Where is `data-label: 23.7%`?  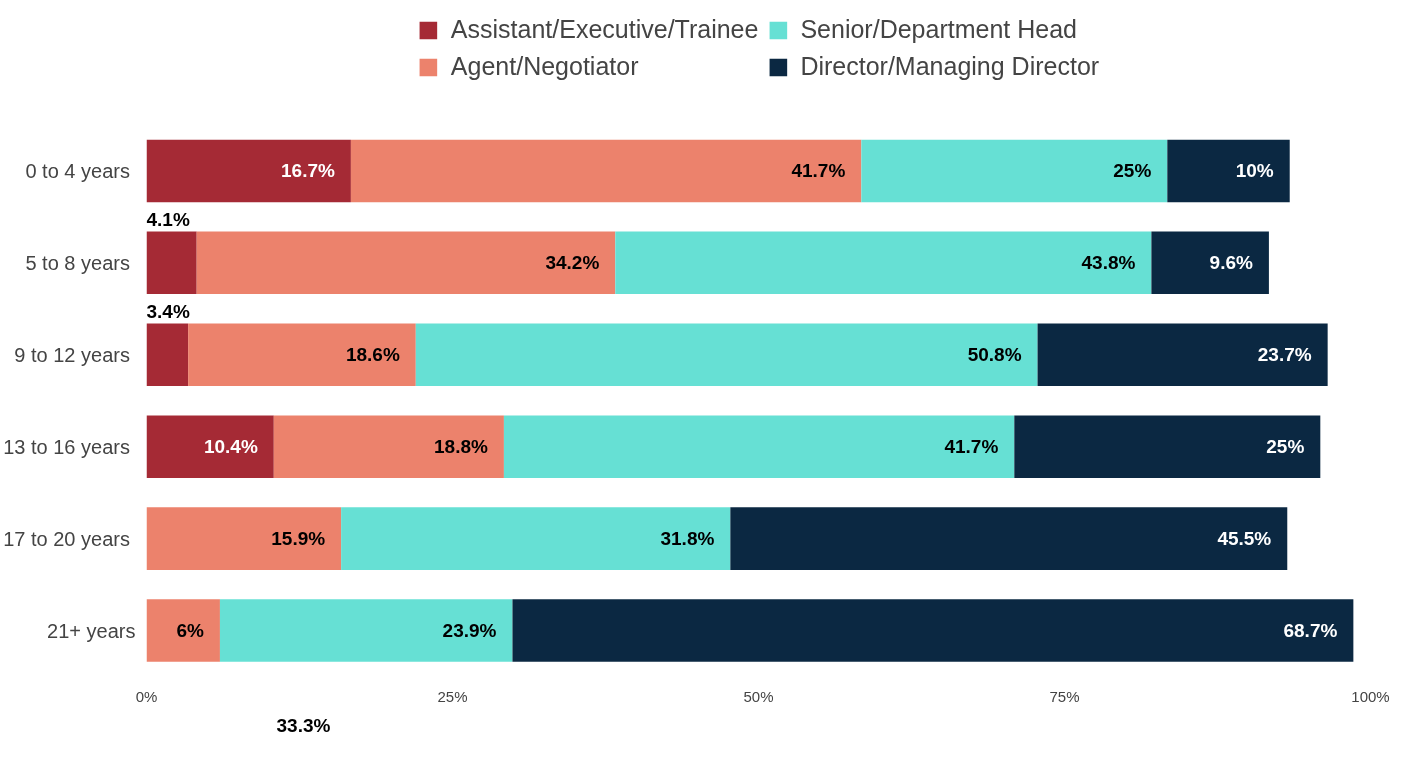 data-label: 23.7% is located at coordinates (1284, 355).